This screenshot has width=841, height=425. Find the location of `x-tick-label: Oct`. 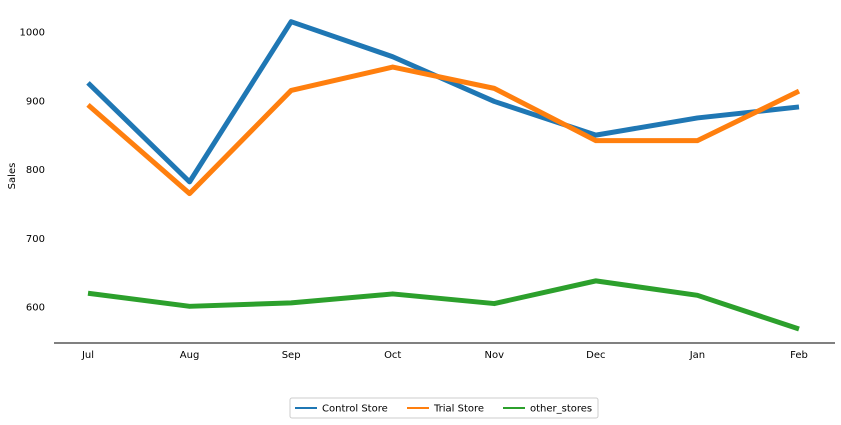

x-tick-label: Oct is located at coordinates (392, 355).